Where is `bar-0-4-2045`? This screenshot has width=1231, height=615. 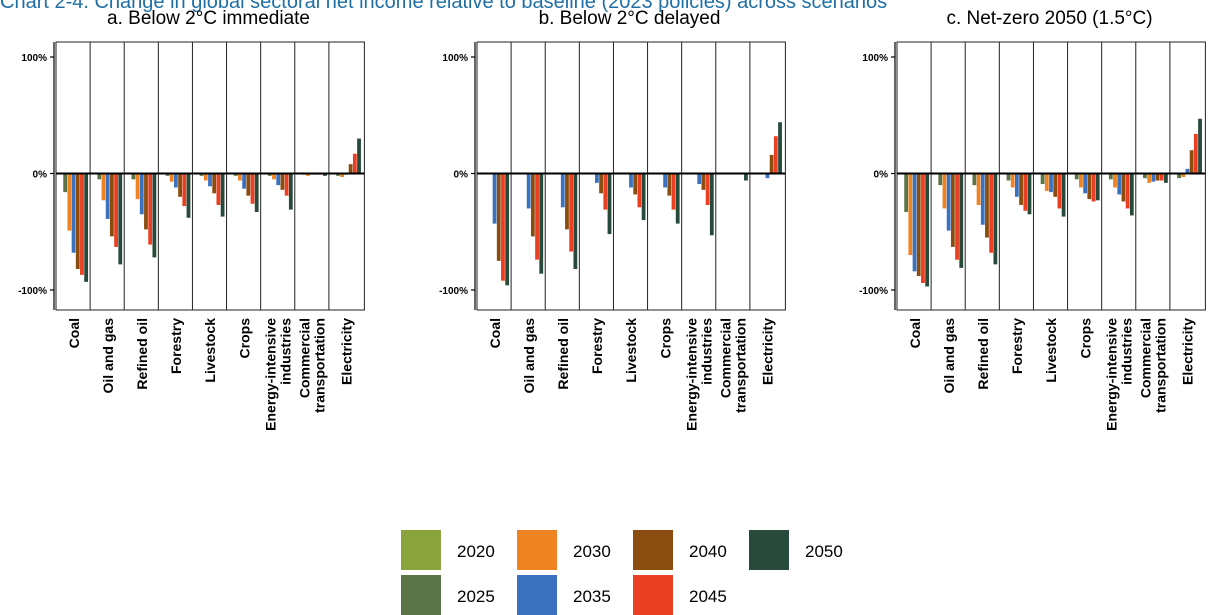
bar-0-4-2045 is located at coordinates (218, 189).